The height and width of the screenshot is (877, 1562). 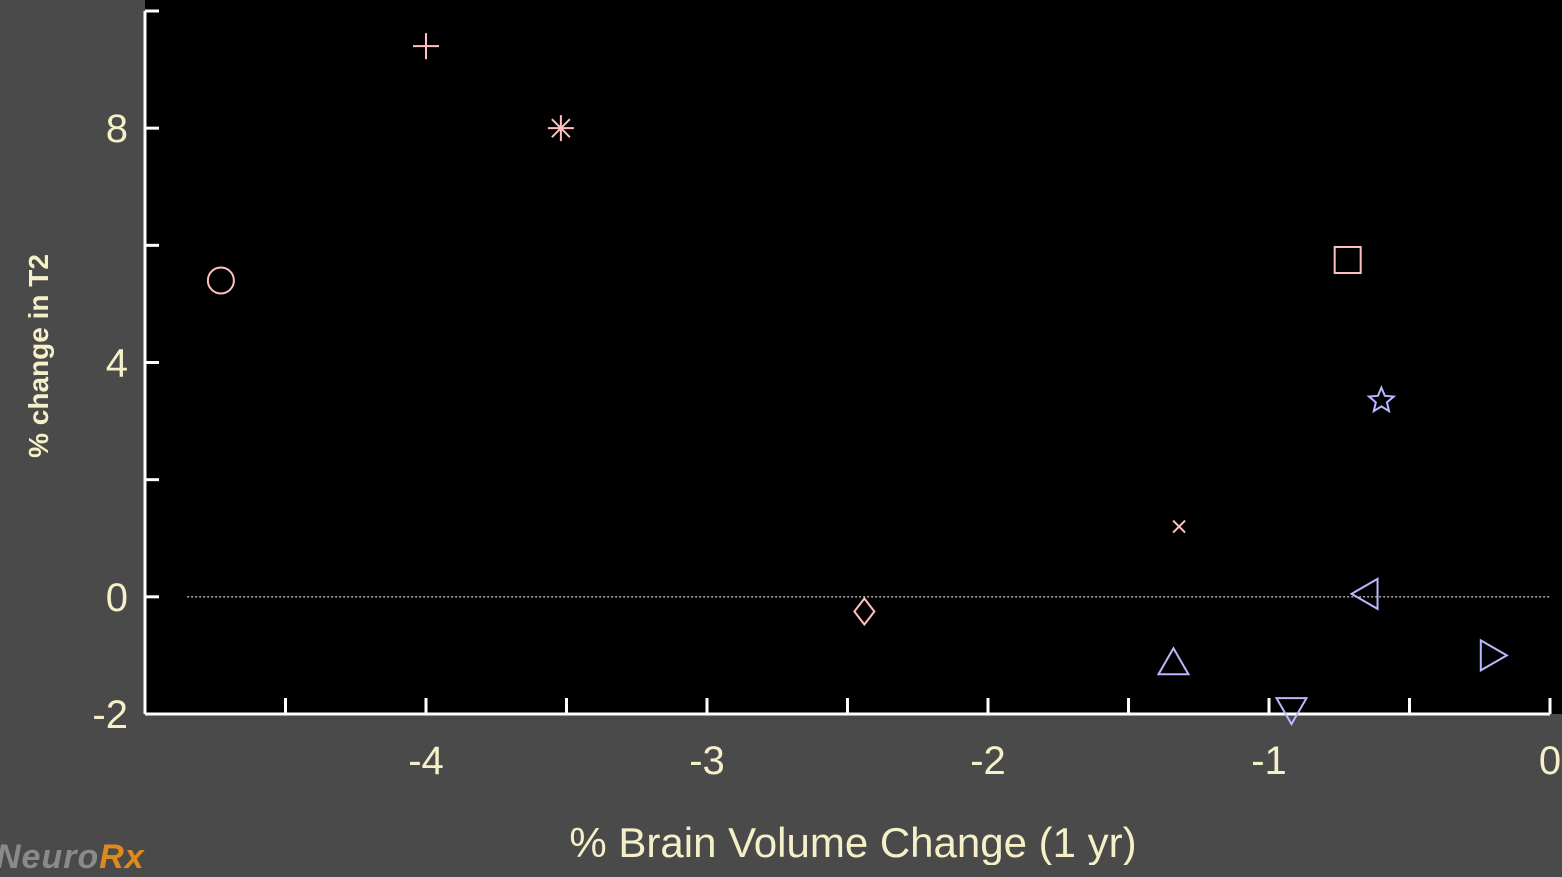 What do you see at coordinates (117, 129) in the screenshot?
I see `y-tick-label: 8` at bounding box center [117, 129].